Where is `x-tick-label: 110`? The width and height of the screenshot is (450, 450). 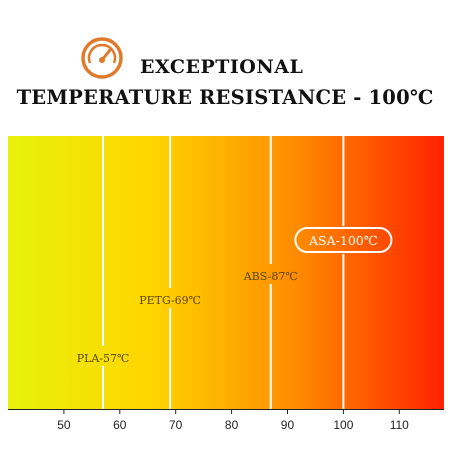 x-tick-label: 110 is located at coordinates (399, 425).